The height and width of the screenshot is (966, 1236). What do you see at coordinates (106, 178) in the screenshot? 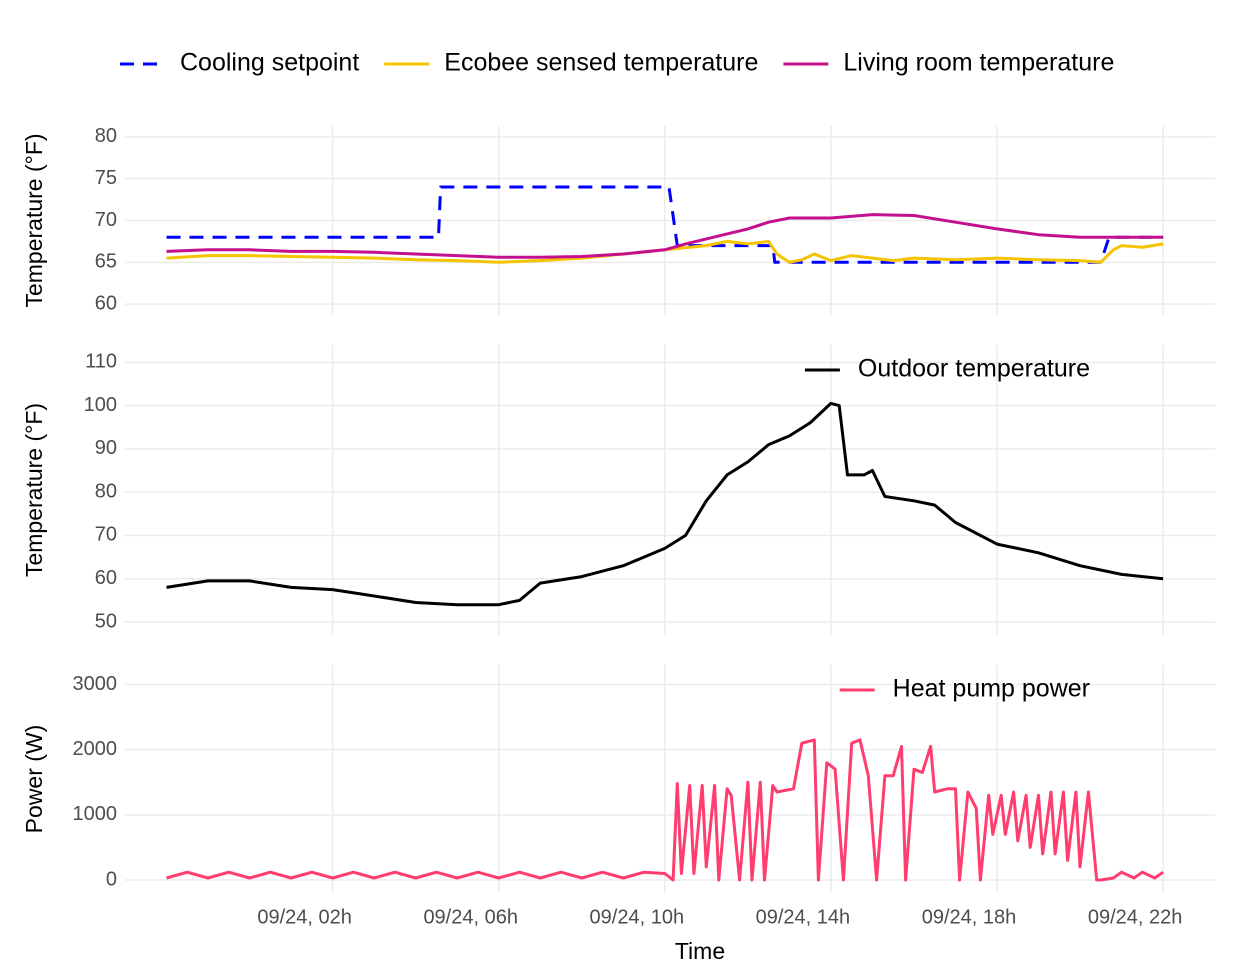
I see `y-tick-label: 75` at bounding box center [106, 178].